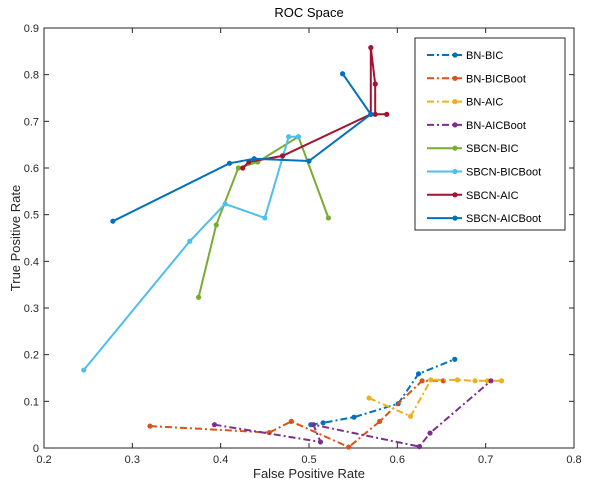 This screenshot has width=590, height=485. I want to click on series-sbcn-aicboot, so click(242, 147).